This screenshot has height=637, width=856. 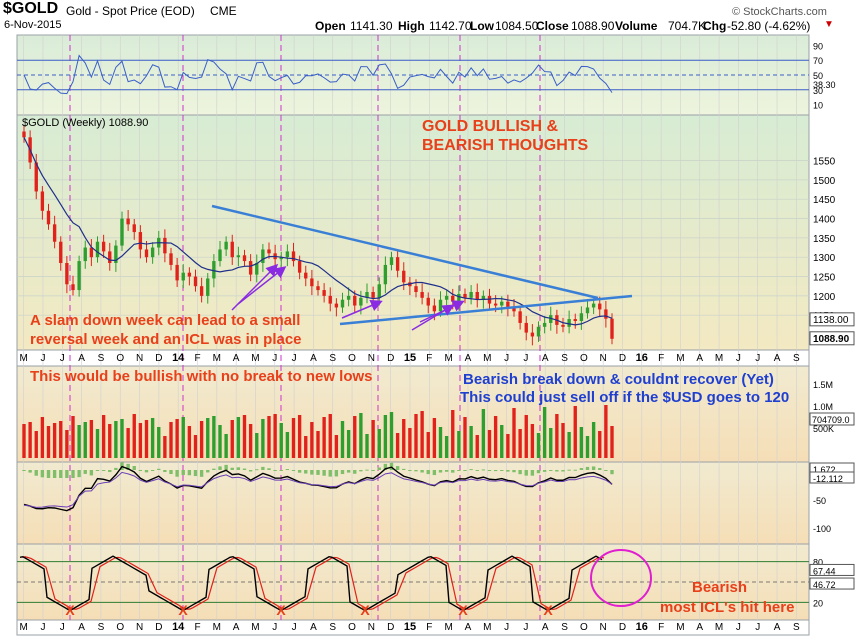 What do you see at coordinates (832, 583) in the screenshot?
I see `stoch-tag-box` at bounding box center [832, 583].